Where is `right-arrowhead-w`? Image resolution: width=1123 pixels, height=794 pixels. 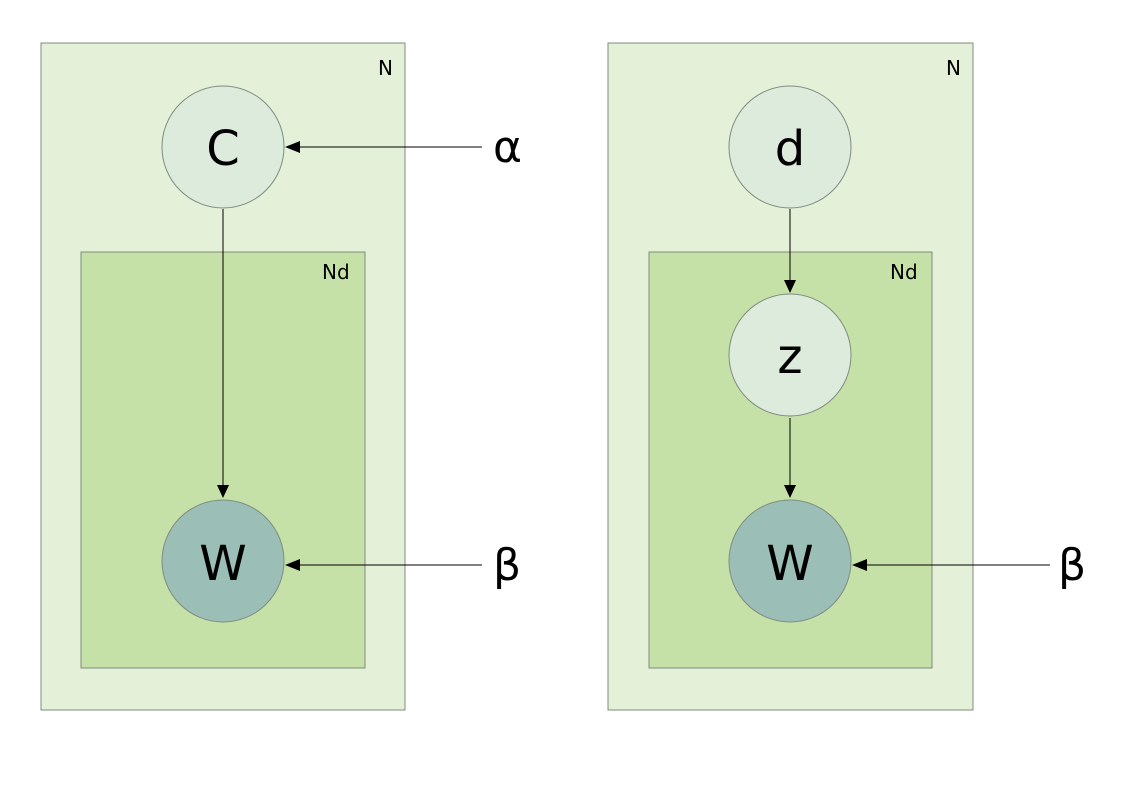
right-arrowhead-w is located at coordinates (790, 491).